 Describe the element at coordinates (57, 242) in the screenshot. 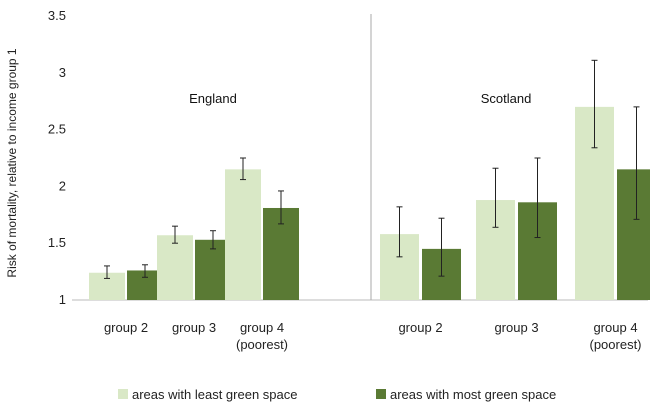

I see `y-tick-label: 1.5` at that location.